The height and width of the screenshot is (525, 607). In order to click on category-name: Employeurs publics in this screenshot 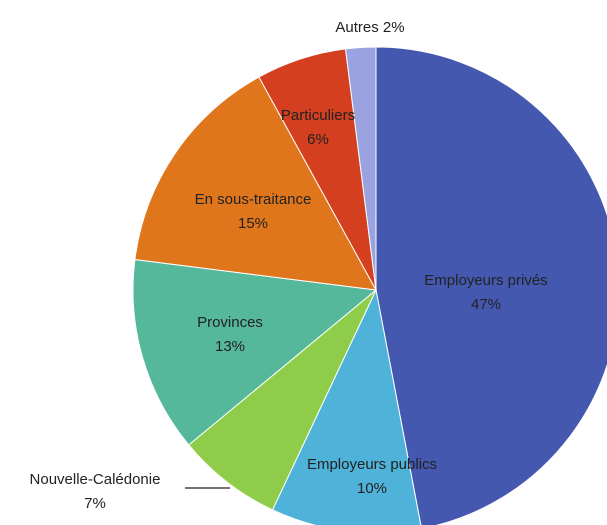, I will do `click(372, 464)`.